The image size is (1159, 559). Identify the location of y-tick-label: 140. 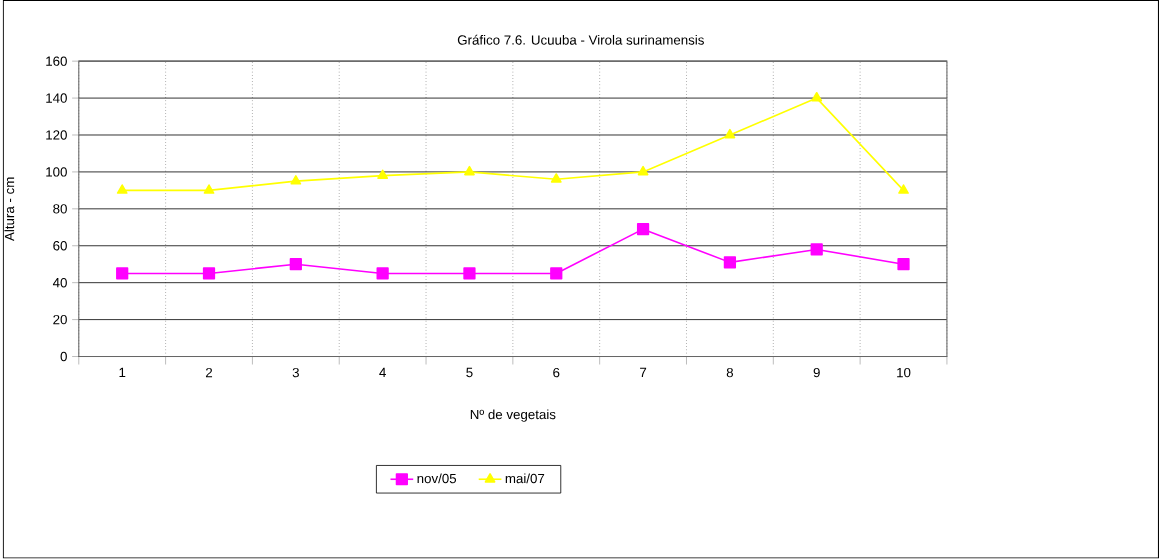
(56, 98).